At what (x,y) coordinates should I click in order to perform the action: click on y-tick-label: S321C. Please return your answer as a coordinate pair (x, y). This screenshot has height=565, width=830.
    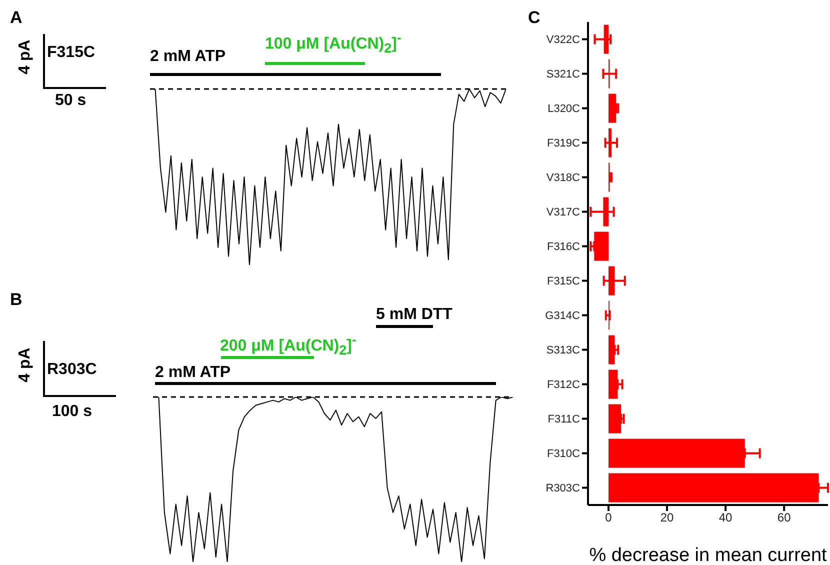
    Looking at the image, I should click on (563, 74).